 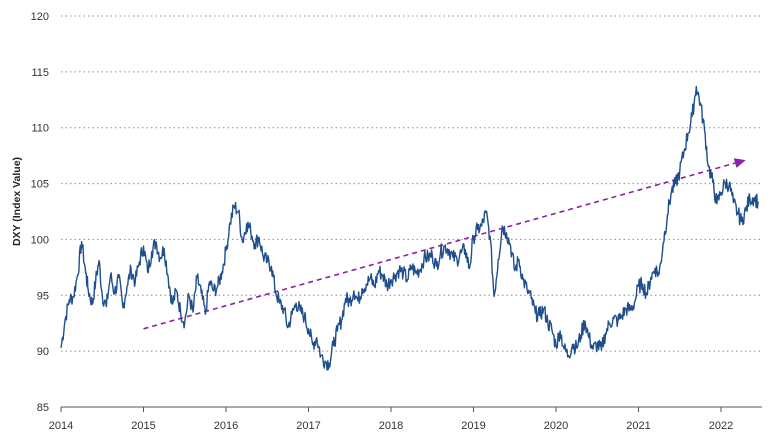 What do you see at coordinates (226, 426) in the screenshot?
I see `x-tick-label: 2016` at bounding box center [226, 426].